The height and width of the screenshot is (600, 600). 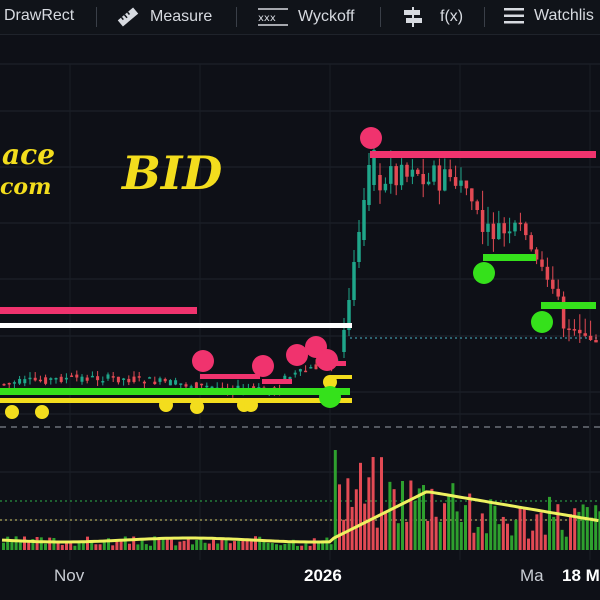 What do you see at coordinates (549, 16) in the screenshot?
I see `watchlist-tool: Watchlis` at bounding box center [549, 16].